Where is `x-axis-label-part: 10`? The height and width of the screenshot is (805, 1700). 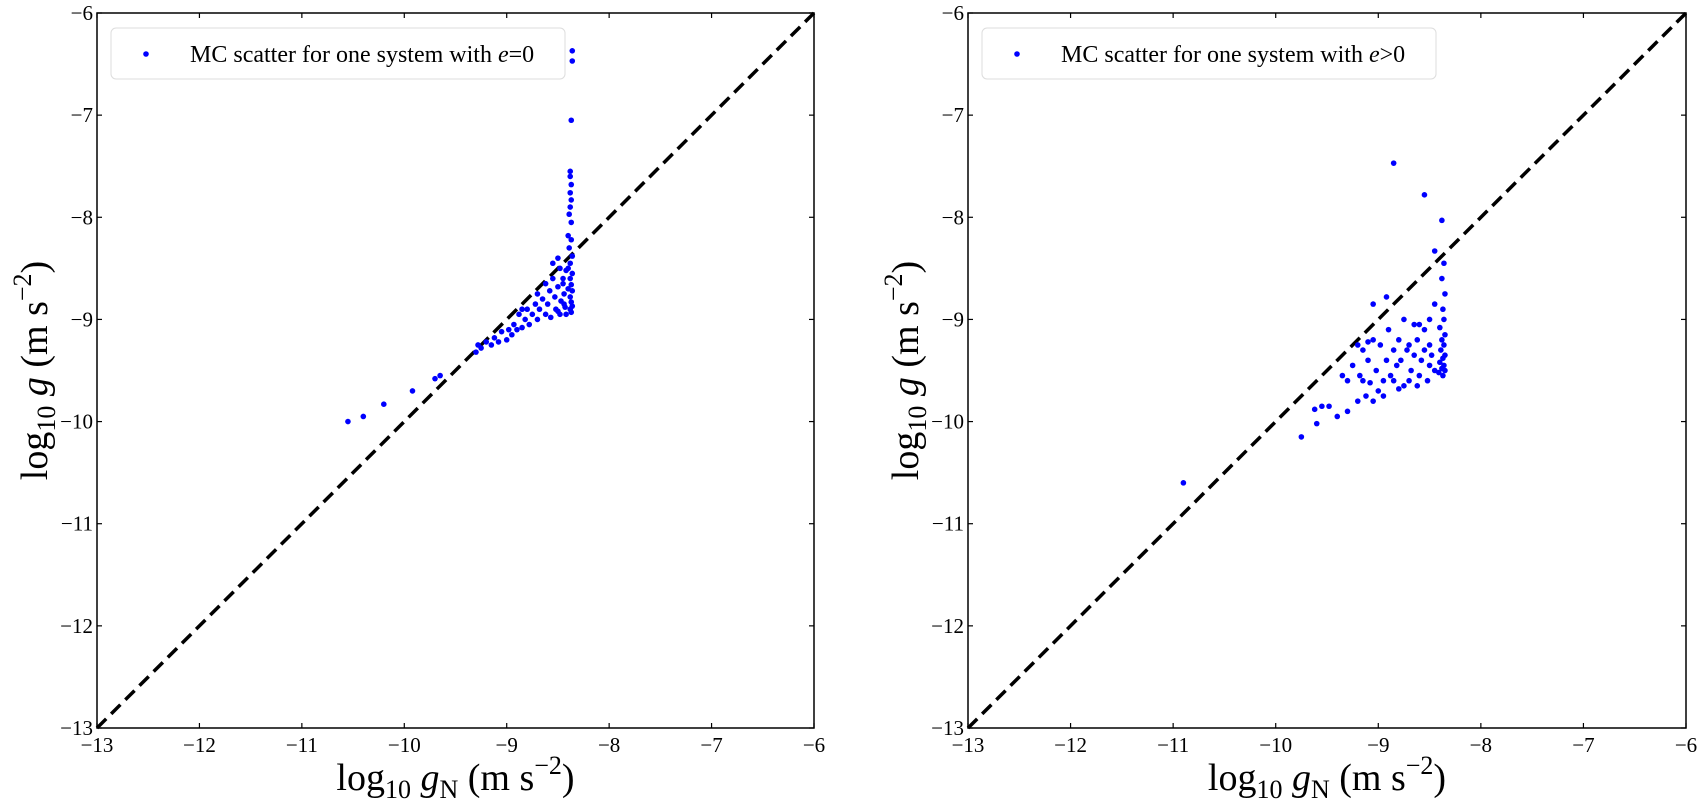 x-axis-label-part: 10 is located at coordinates (398, 789).